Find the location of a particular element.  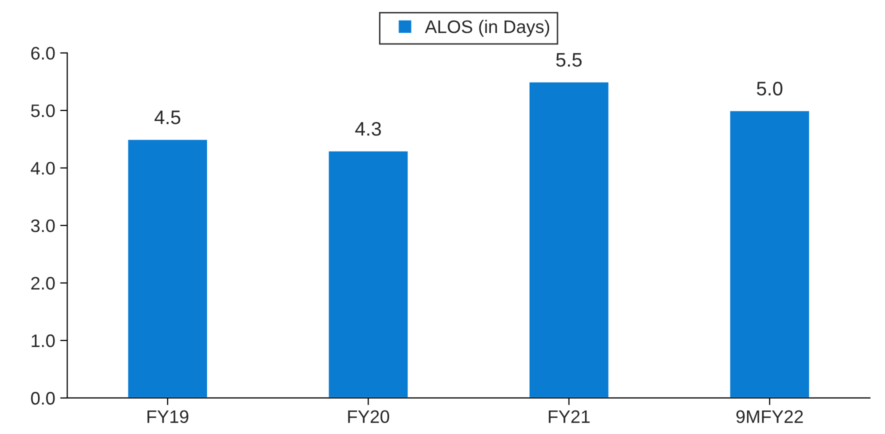

data-label: 5.0 is located at coordinates (769, 89).